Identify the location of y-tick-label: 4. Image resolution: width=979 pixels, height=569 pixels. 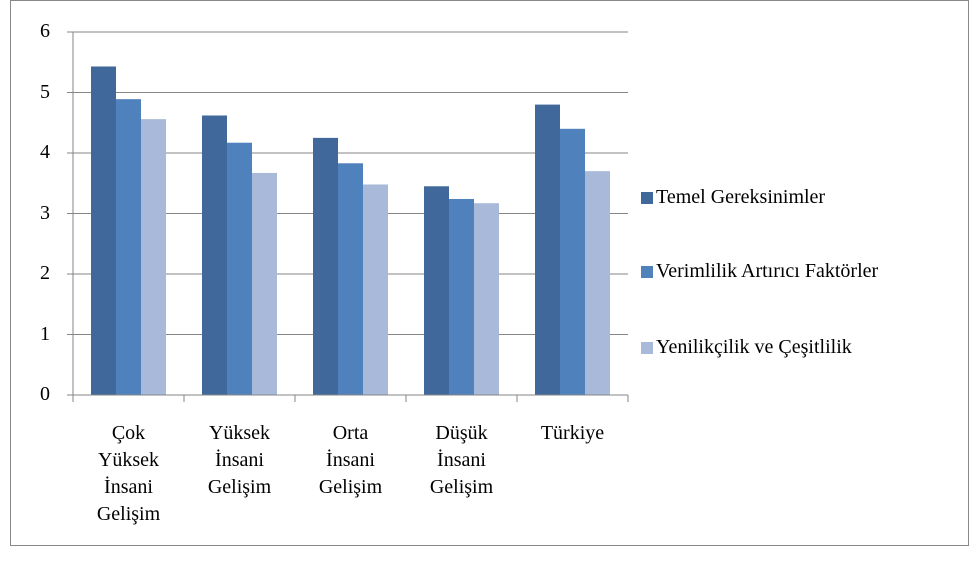
(45, 152).